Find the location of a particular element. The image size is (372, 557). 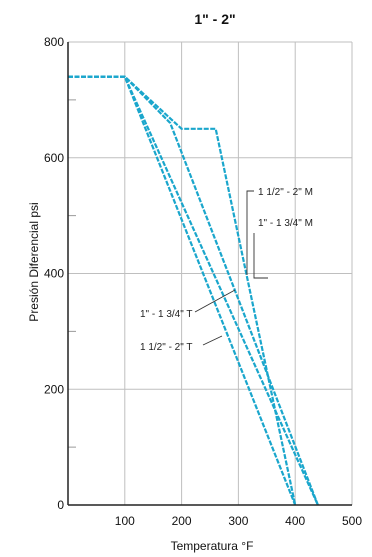

annotation-label: 1" - 1 3/4" T is located at coordinates (166, 314).